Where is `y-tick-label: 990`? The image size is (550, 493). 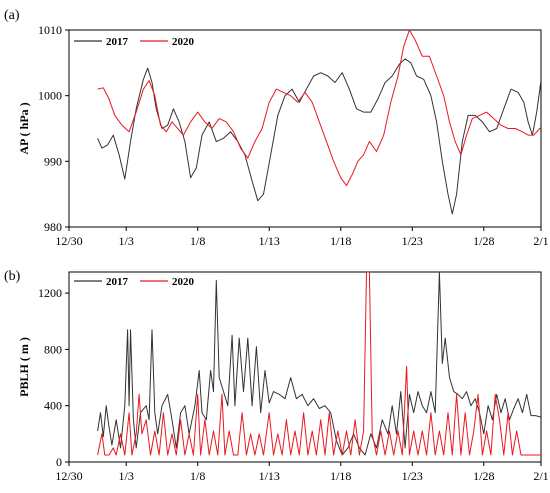
y-tick-label: 990 is located at coordinates (53, 161).